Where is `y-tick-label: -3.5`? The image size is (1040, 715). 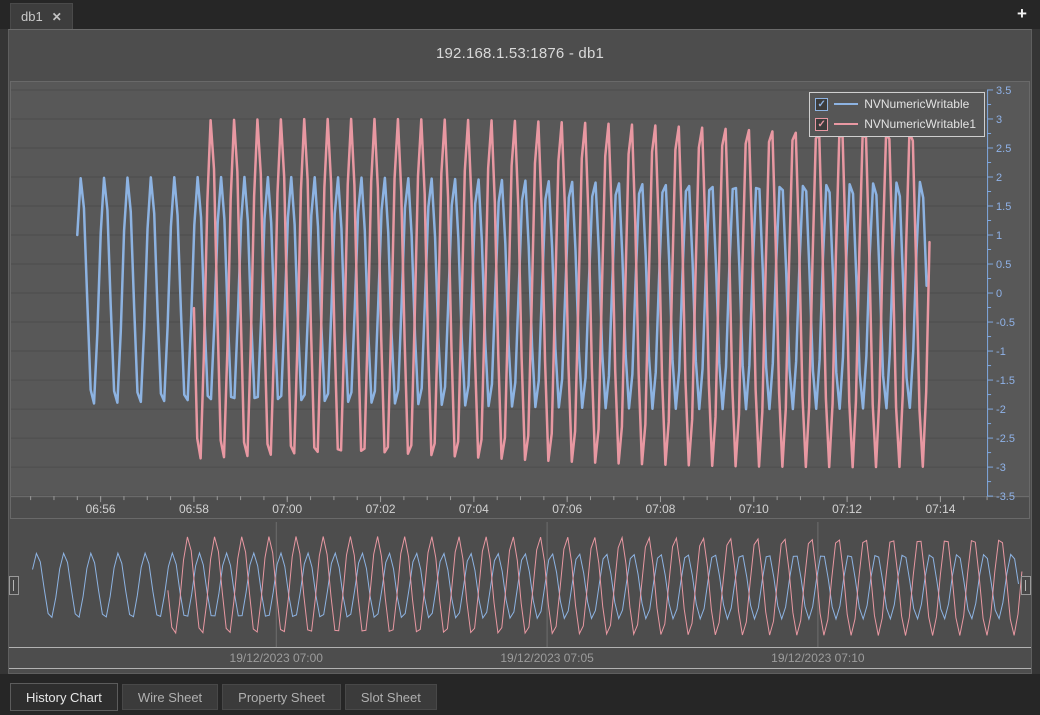 y-tick-label: -3.5 is located at coordinates (1005, 497).